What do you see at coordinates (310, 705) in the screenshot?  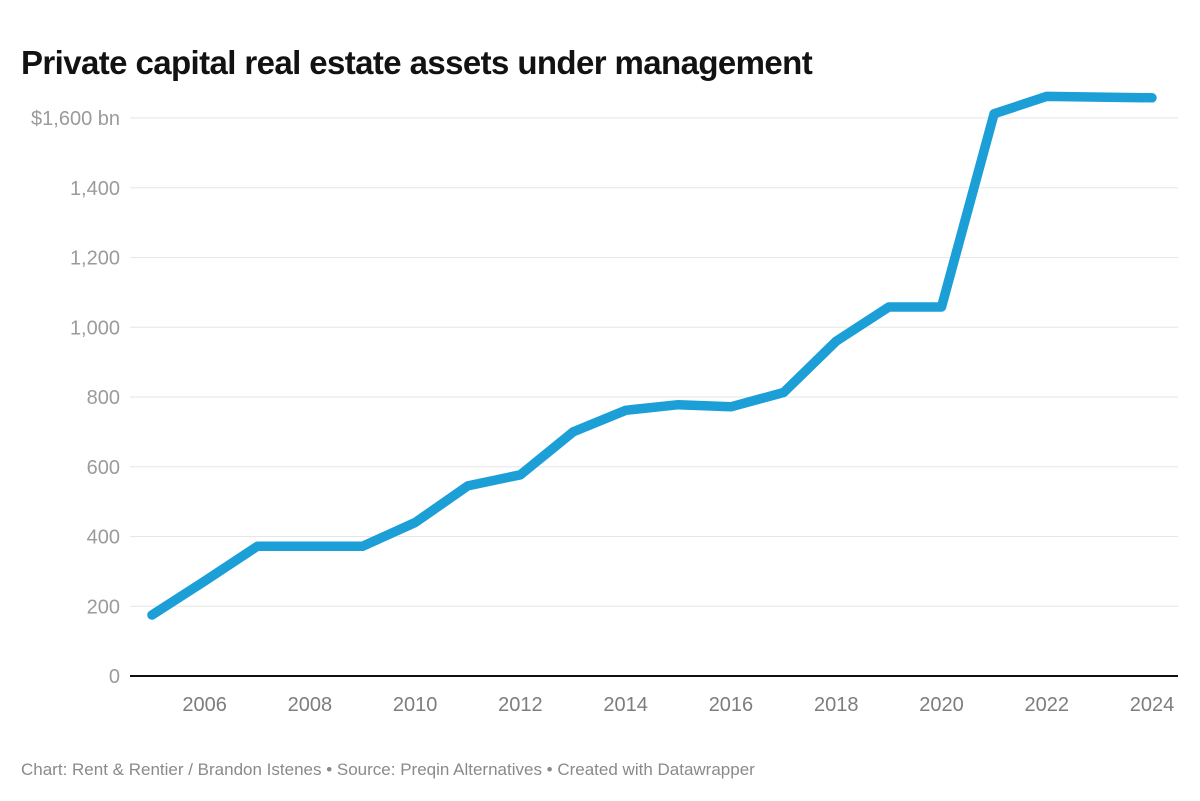 I see `x-axis-label: 2008` at bounding box center [310, 705].